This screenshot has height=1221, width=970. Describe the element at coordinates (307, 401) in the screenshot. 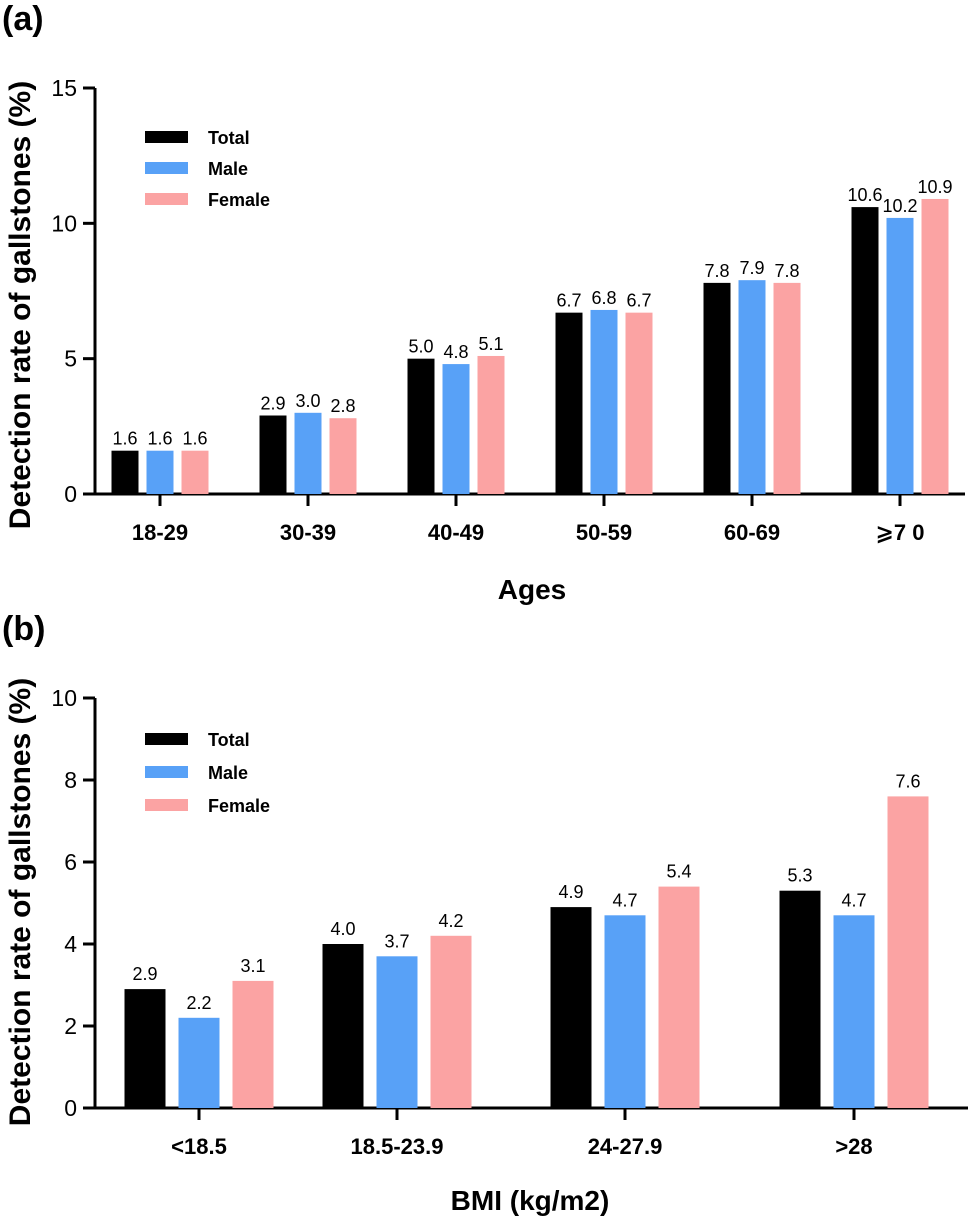

I see `data-label: 3.0` at that location.